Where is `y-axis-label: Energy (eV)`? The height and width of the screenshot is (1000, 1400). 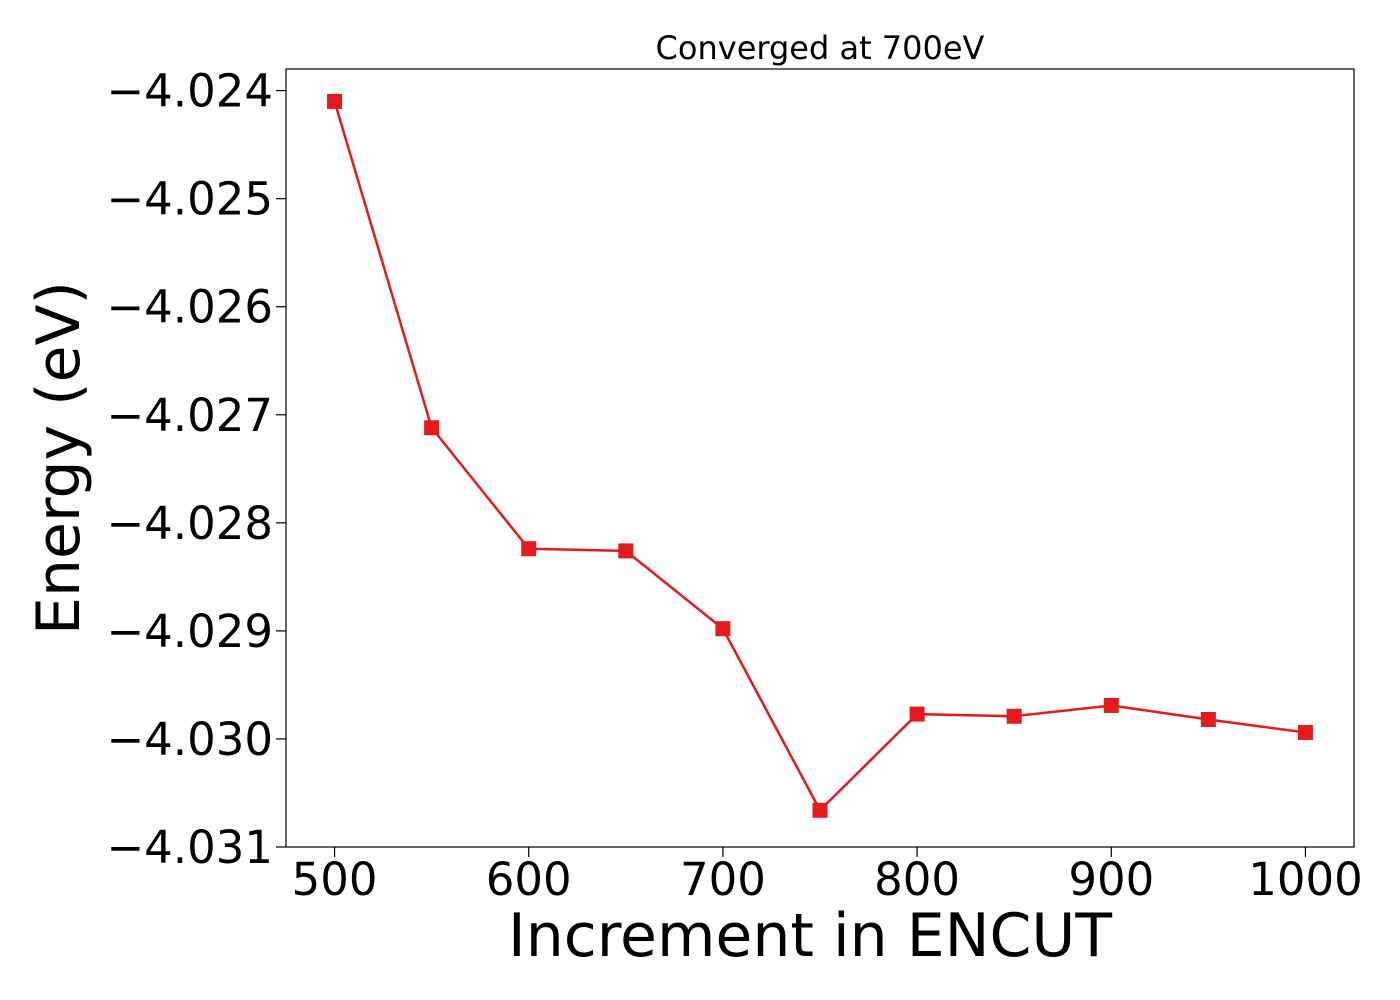 y-axis-label: Energy (eV) is located at coordinates (59, 458).